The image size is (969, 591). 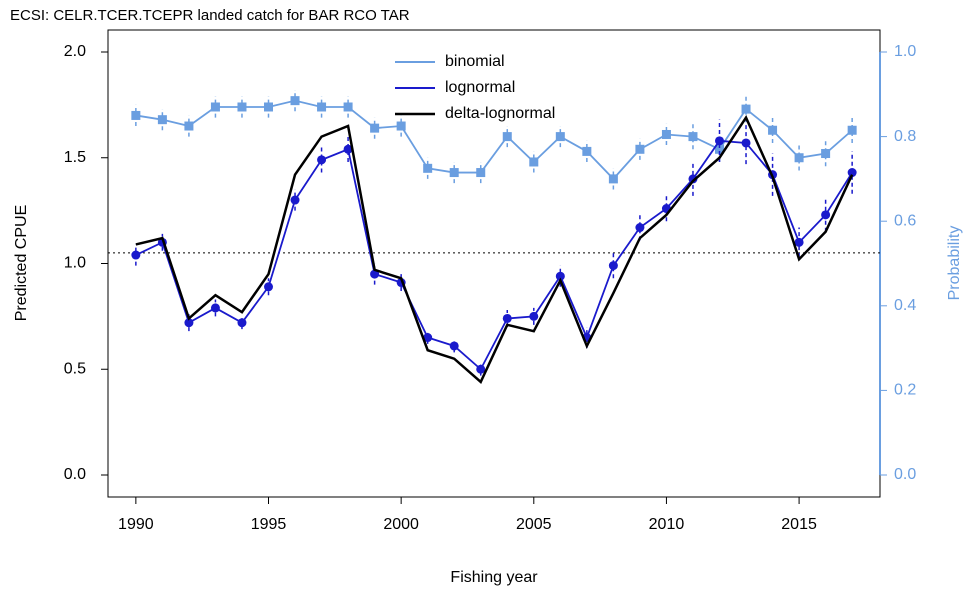 I want to click on legend-label: binomial, so click(x=475, y=61).